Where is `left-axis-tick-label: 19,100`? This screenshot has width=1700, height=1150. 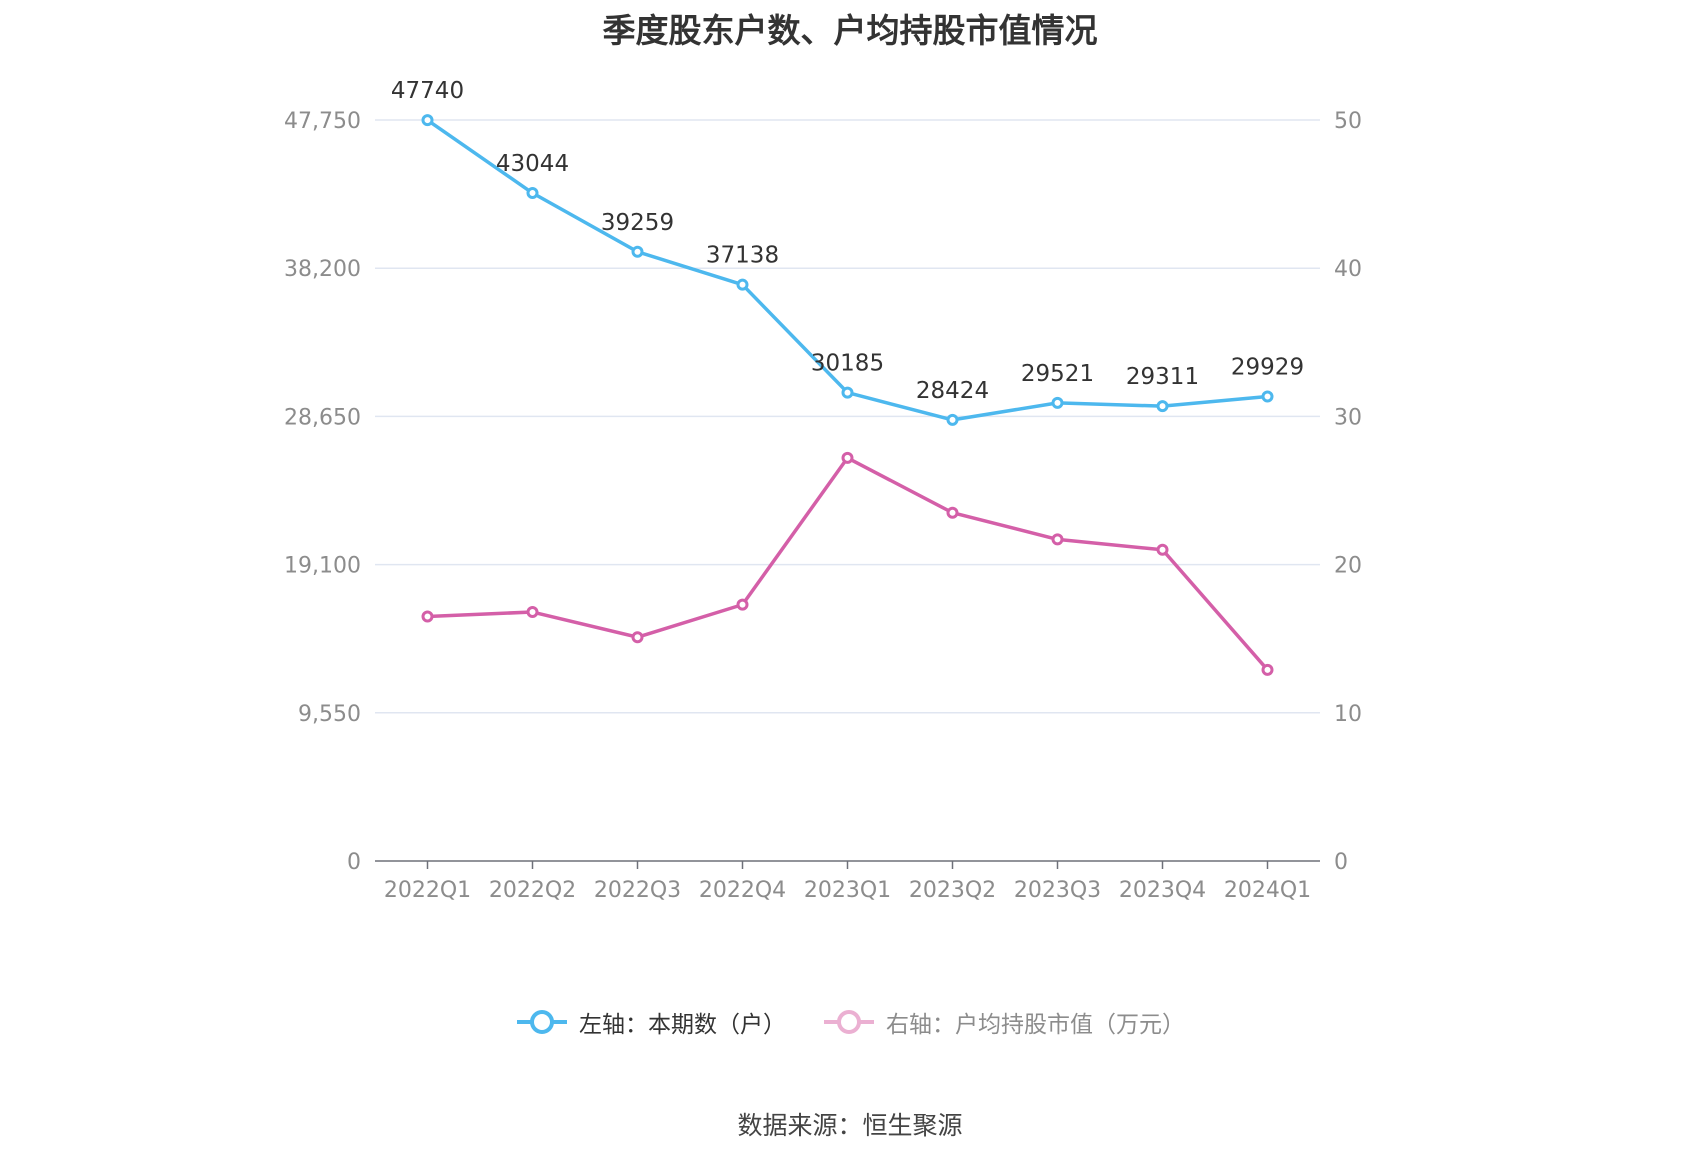 left-axis-tick-label: 19,100 is located at coordinates (322, 566).